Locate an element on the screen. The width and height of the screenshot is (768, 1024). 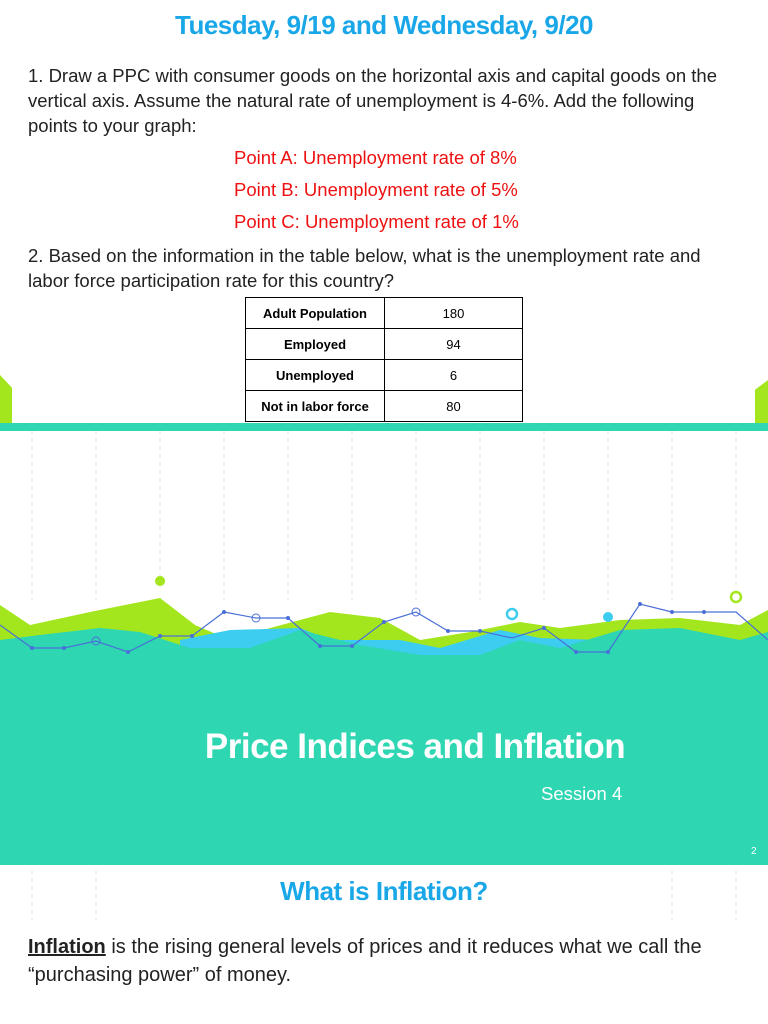
page-number: 2 is located at coordinates (754, 851).